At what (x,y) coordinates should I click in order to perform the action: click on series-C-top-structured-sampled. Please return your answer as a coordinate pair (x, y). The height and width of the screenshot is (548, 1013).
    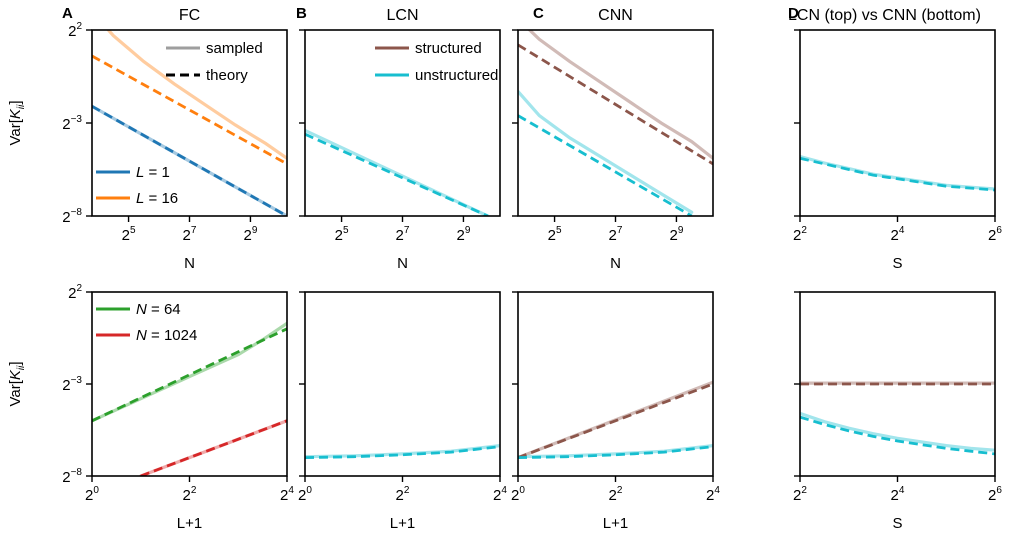
    Looking at the image, I should click on (620, 95).